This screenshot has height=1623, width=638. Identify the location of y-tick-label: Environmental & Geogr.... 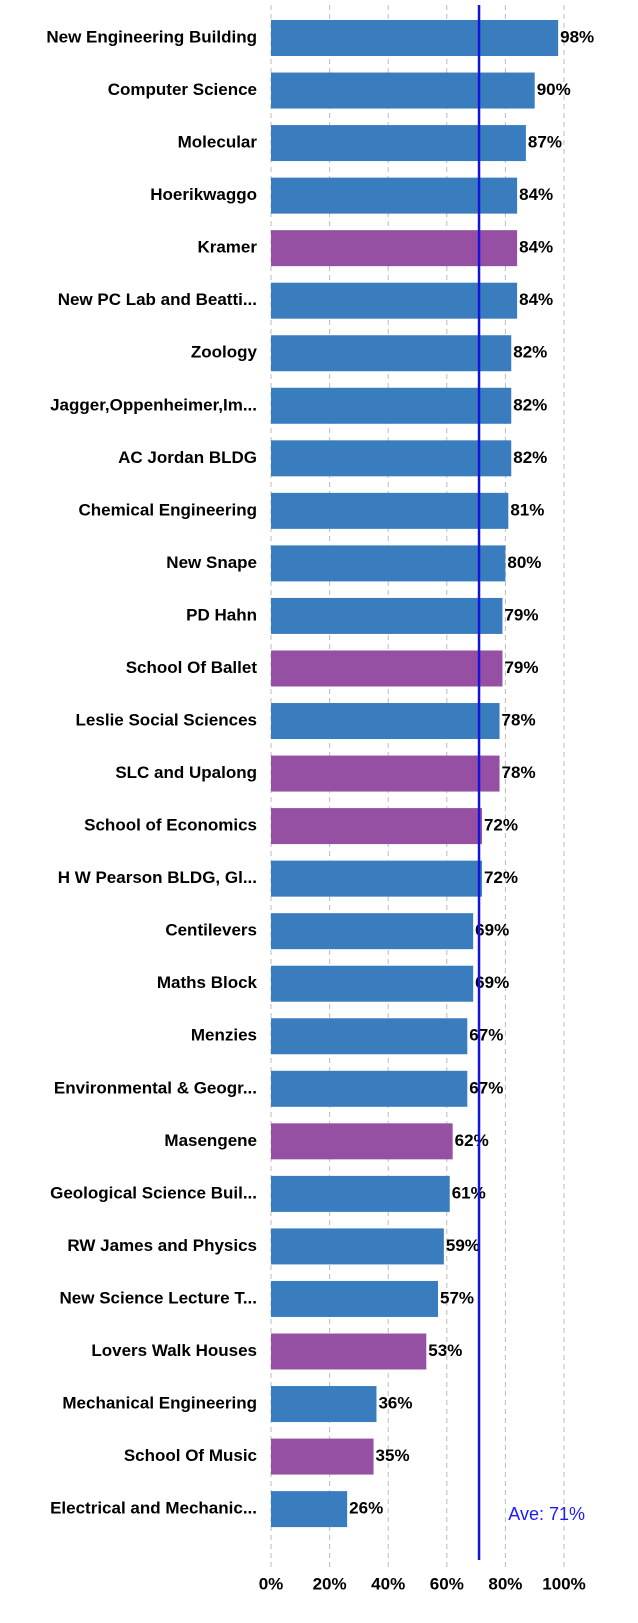
(155, 1087).